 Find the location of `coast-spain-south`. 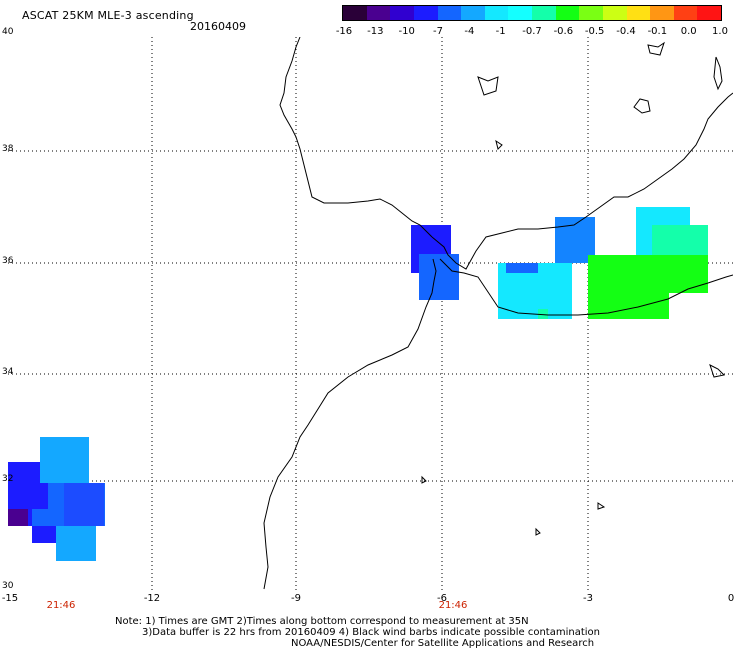

coast-spain-south is located at coordinates (582, 181).